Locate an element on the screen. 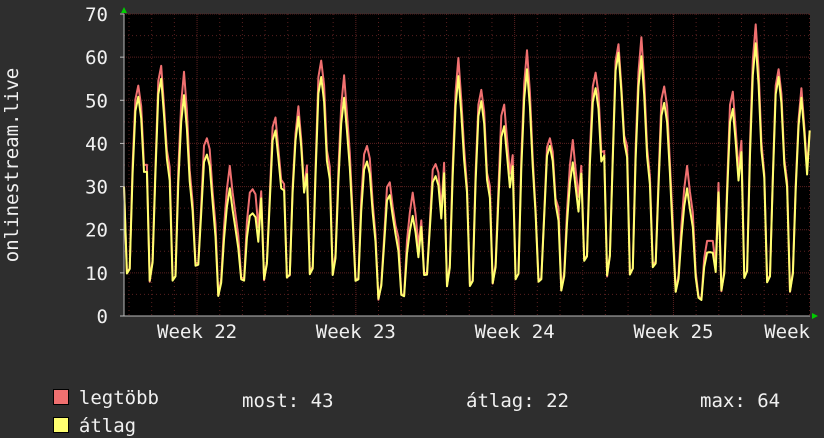  y-axis-ticks: 0 10 20 30 40 50 60 70 is located at coordinates (104, 166).